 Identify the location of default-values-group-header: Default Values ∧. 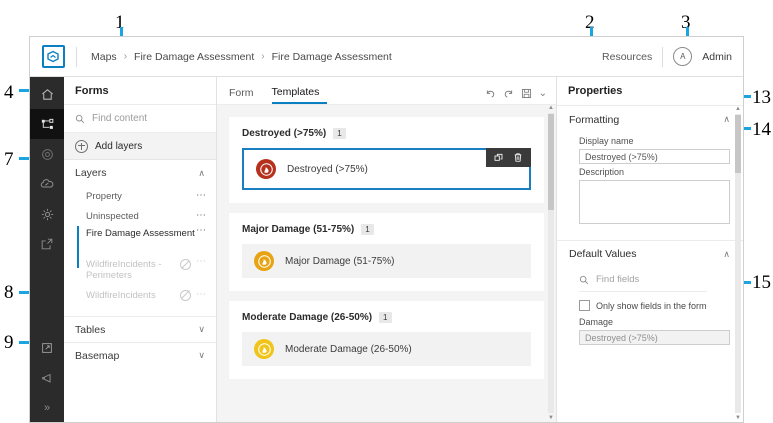
(650, 253).